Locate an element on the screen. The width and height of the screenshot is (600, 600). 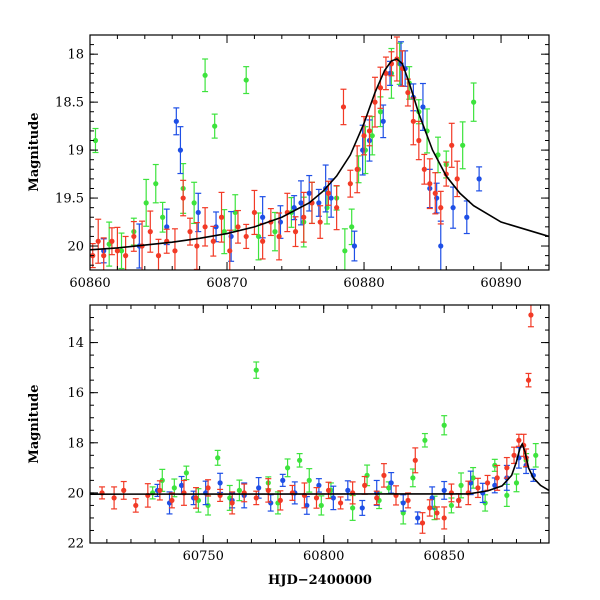
bottom-y-tick-label: 22 is located at coordinates (75, 544).